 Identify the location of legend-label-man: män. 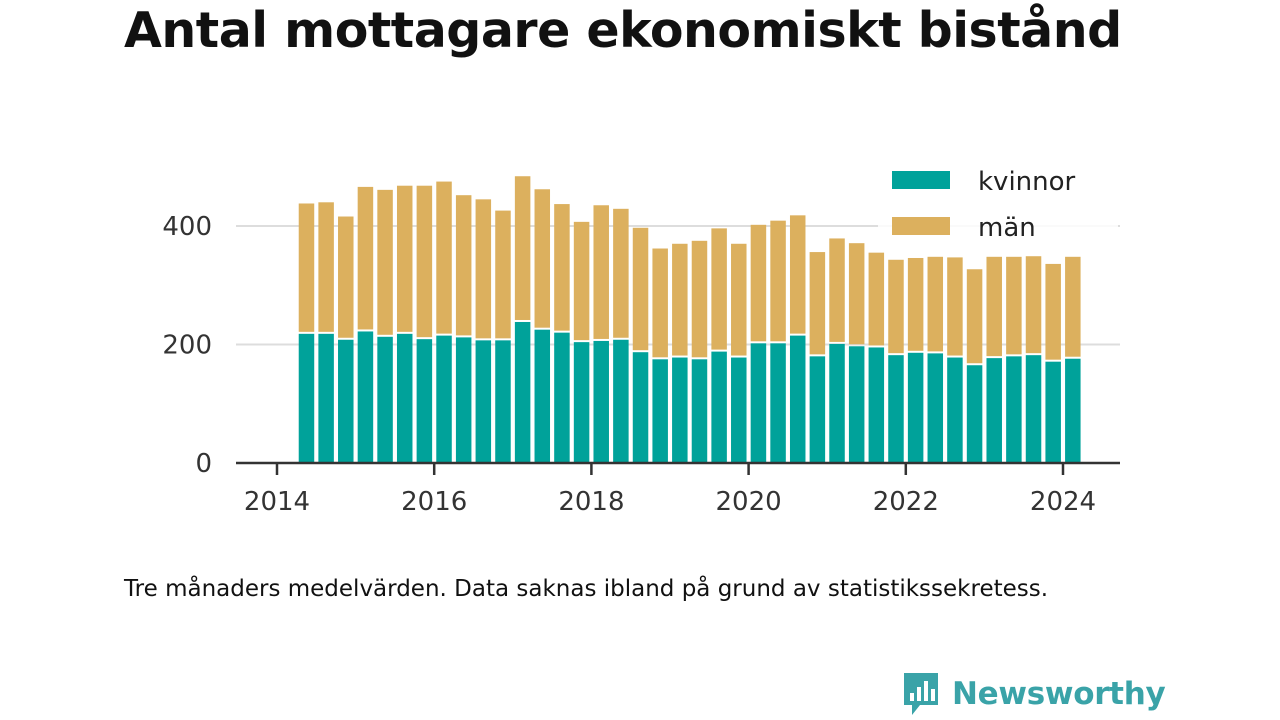
(1007, 228).